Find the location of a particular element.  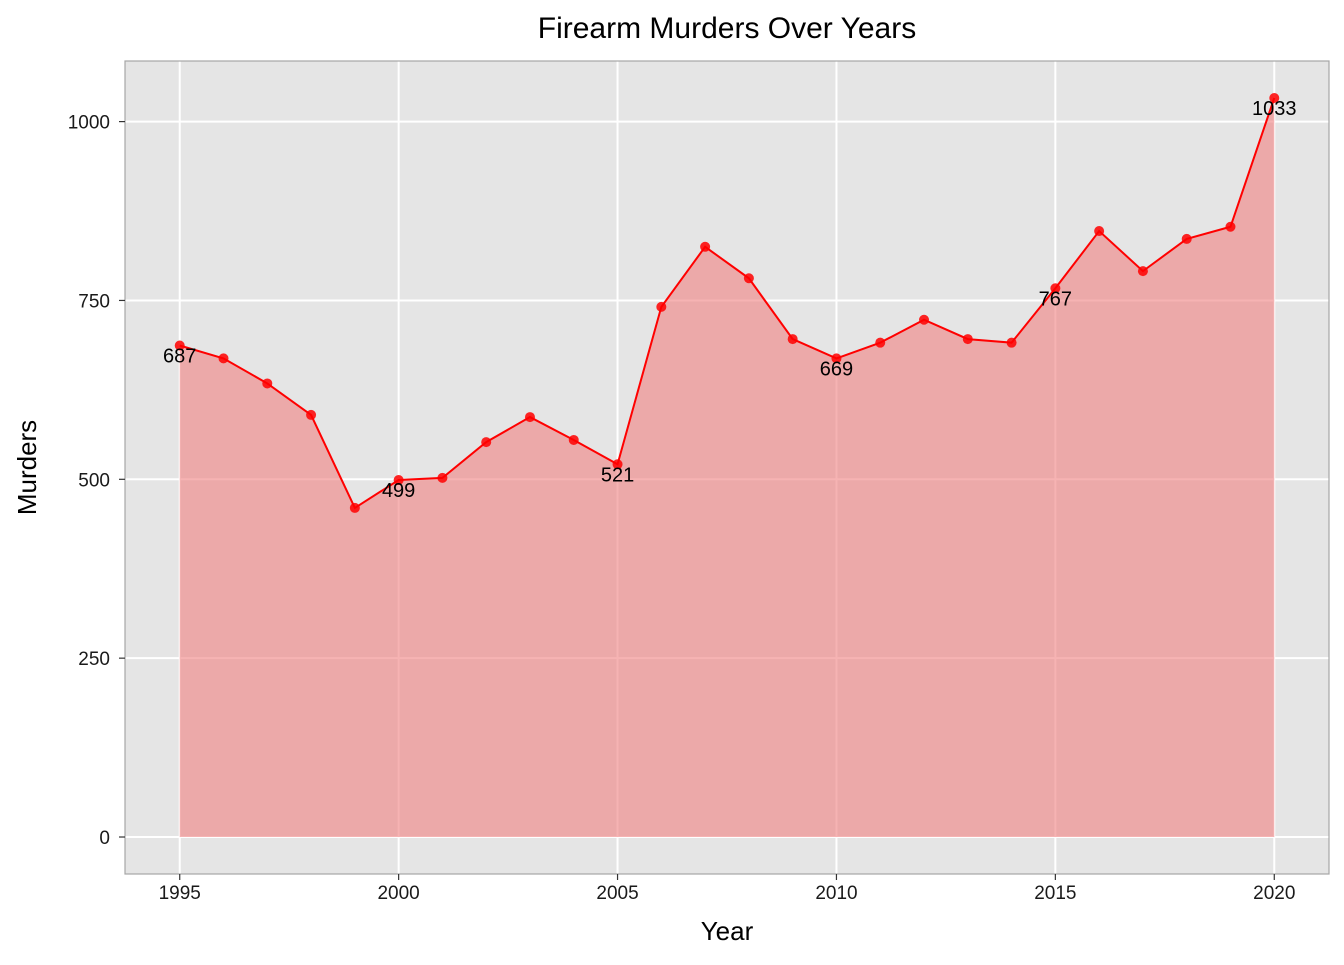

y-tick-label: 500 is located at coordinates (94, 480).